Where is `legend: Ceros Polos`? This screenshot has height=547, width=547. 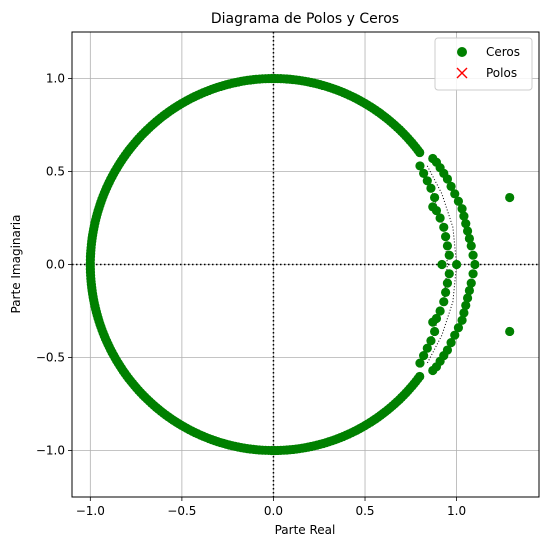 legend: Ceros Polos is located at coordinates (483, 64).